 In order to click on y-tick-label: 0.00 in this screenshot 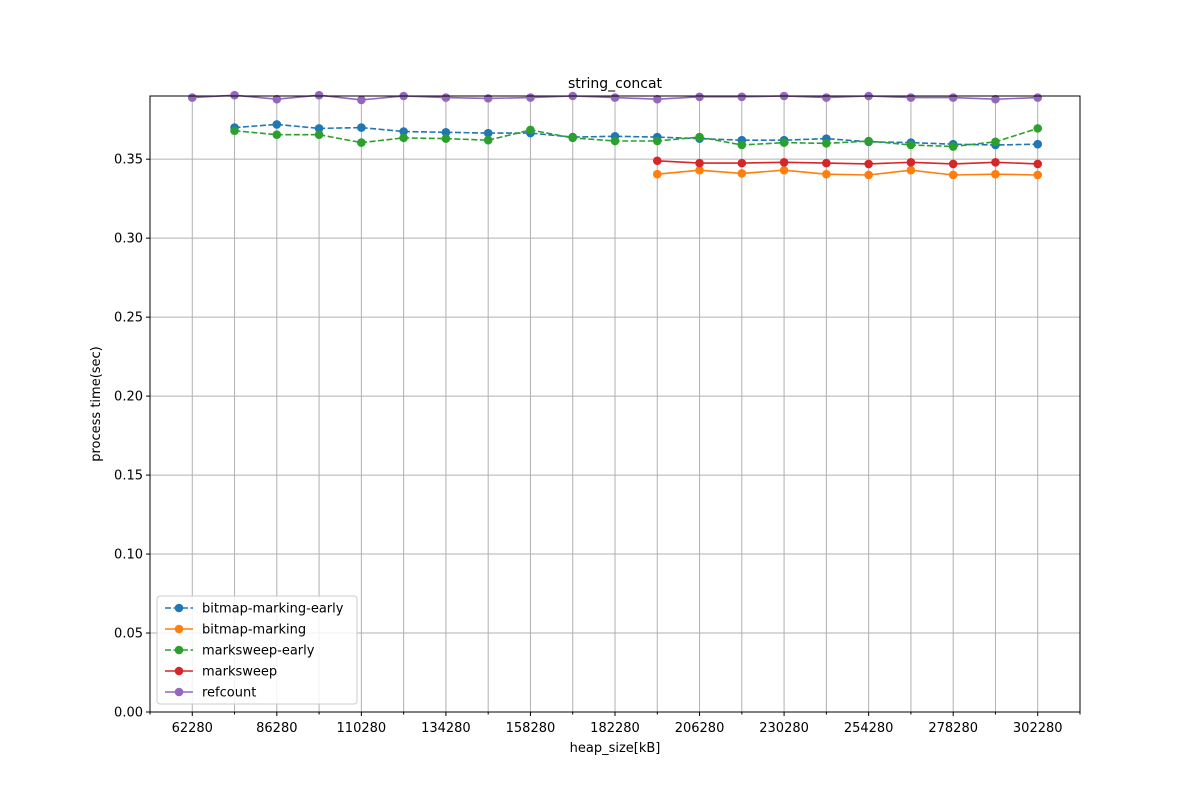, I will do `click(128, 713)`.